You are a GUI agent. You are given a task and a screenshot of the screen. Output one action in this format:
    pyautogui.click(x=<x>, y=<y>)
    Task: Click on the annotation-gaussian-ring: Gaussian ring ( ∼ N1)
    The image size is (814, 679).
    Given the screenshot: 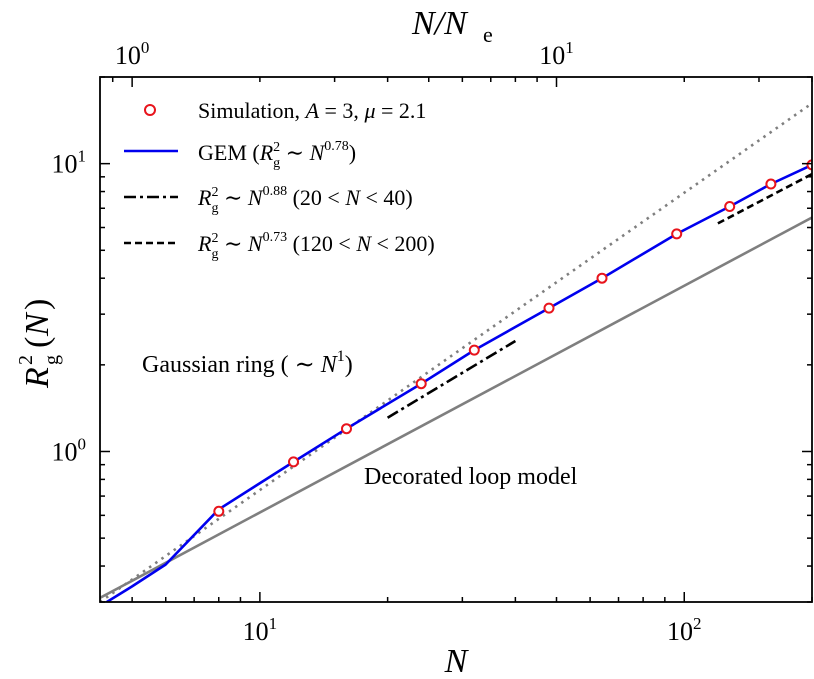 What is the action you would take?
    pyautogui.click(x=247, y=363)
    